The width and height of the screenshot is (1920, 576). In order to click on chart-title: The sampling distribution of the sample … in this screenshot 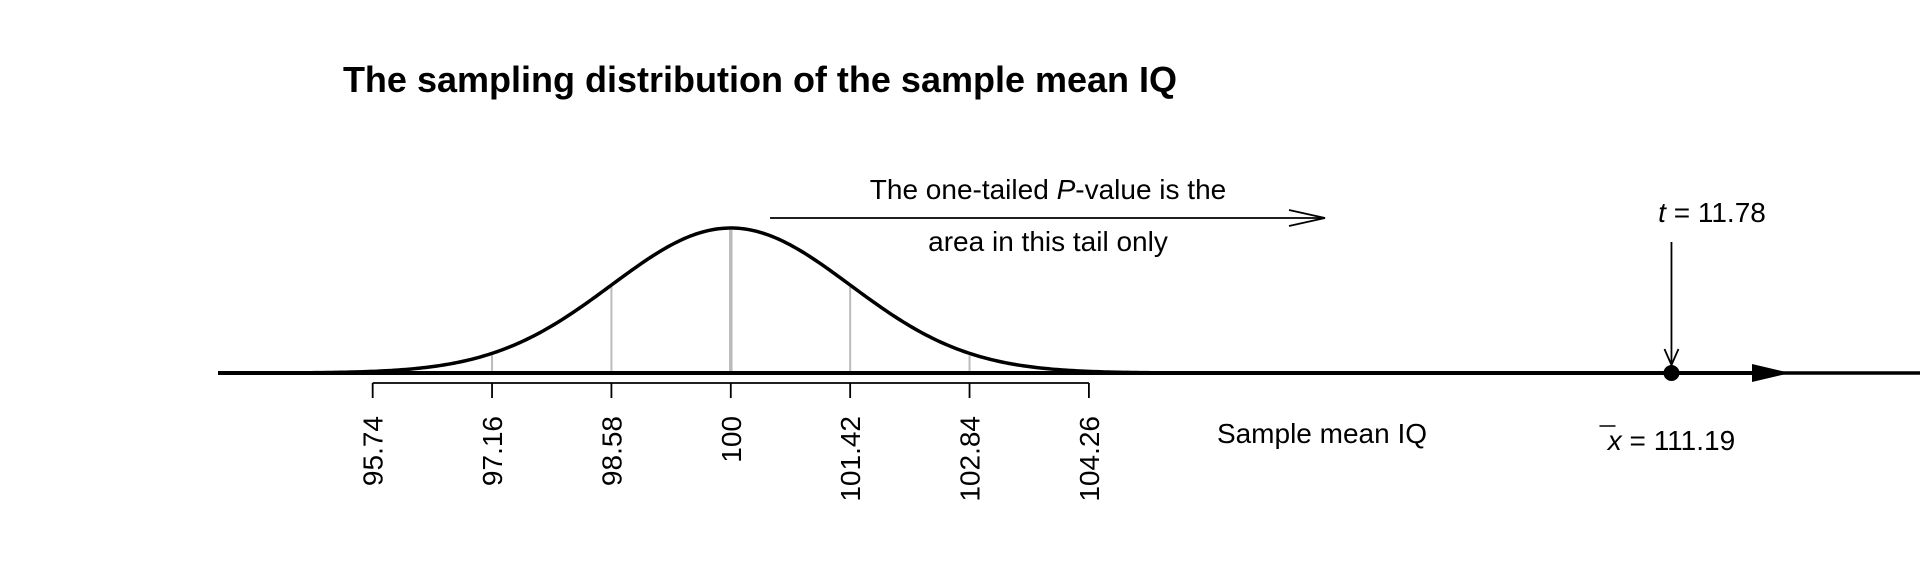, I will do `click(760, 79)`.